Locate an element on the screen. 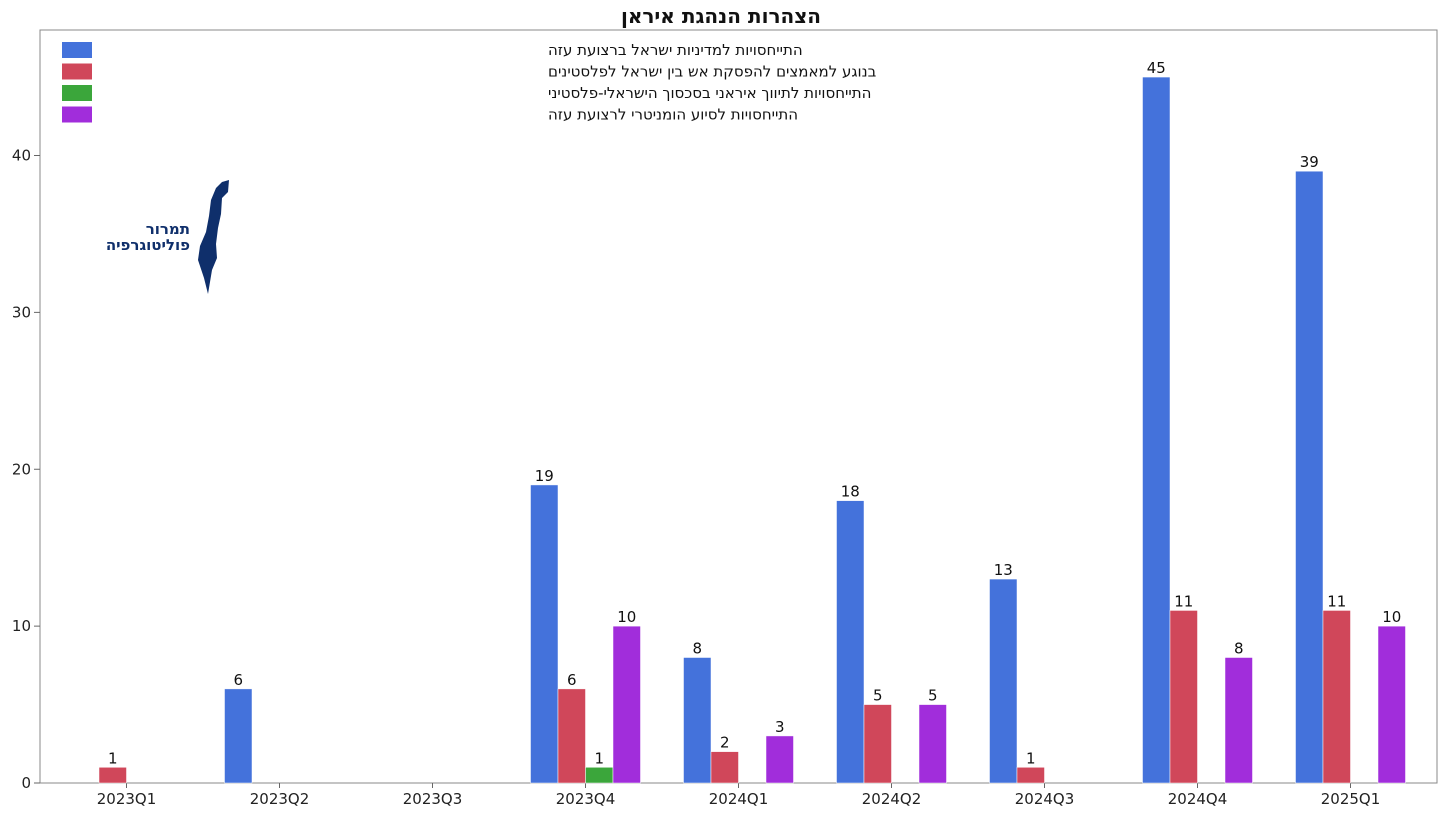 The height and width of the screenshot is (813, 1442). x-tick-label: 2023Q4 is located at coordinates (586, 799).